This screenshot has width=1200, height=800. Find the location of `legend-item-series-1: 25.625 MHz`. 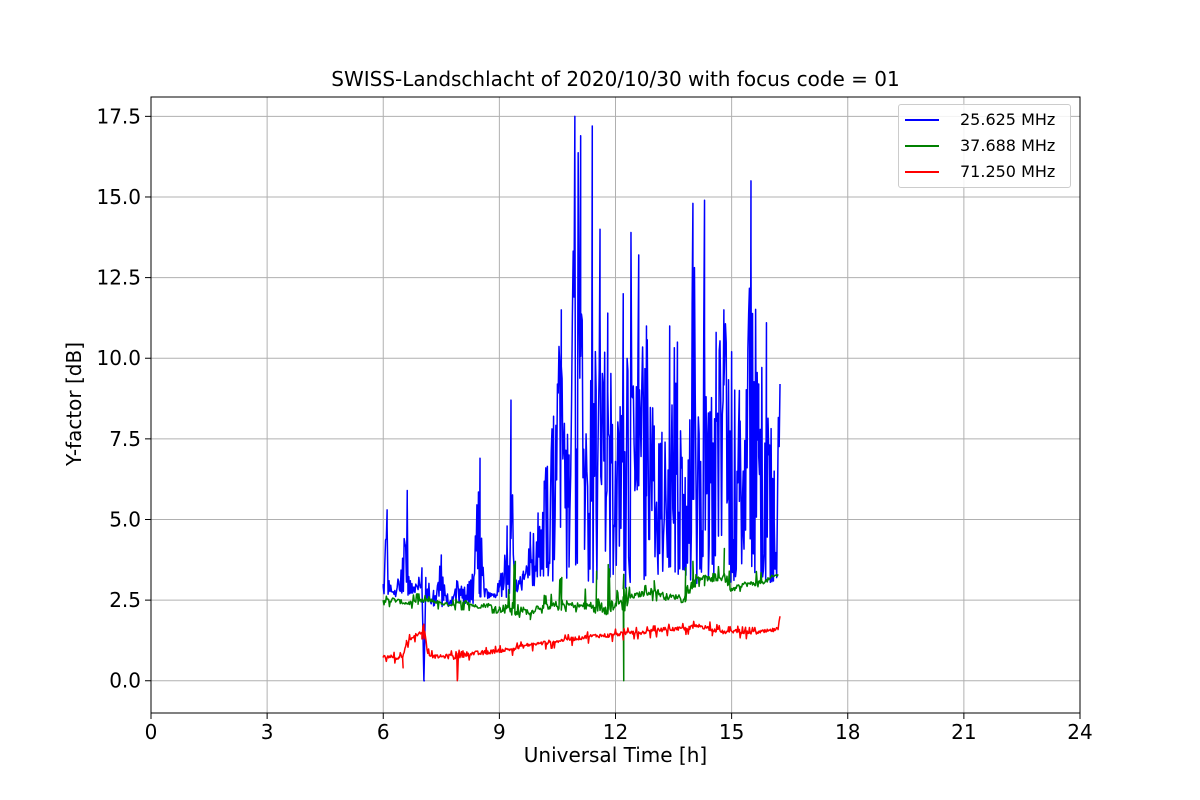

legend-item-series-1: 25.625 MHz is located at coordinates (984, 120).